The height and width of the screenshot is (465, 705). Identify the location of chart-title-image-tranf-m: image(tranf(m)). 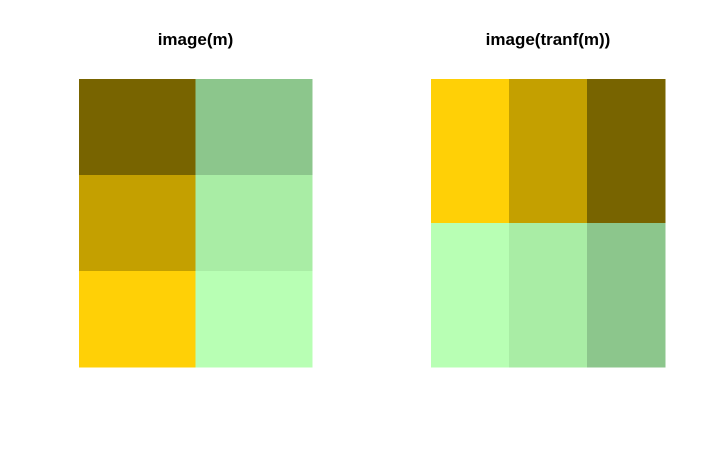
(548, 39).